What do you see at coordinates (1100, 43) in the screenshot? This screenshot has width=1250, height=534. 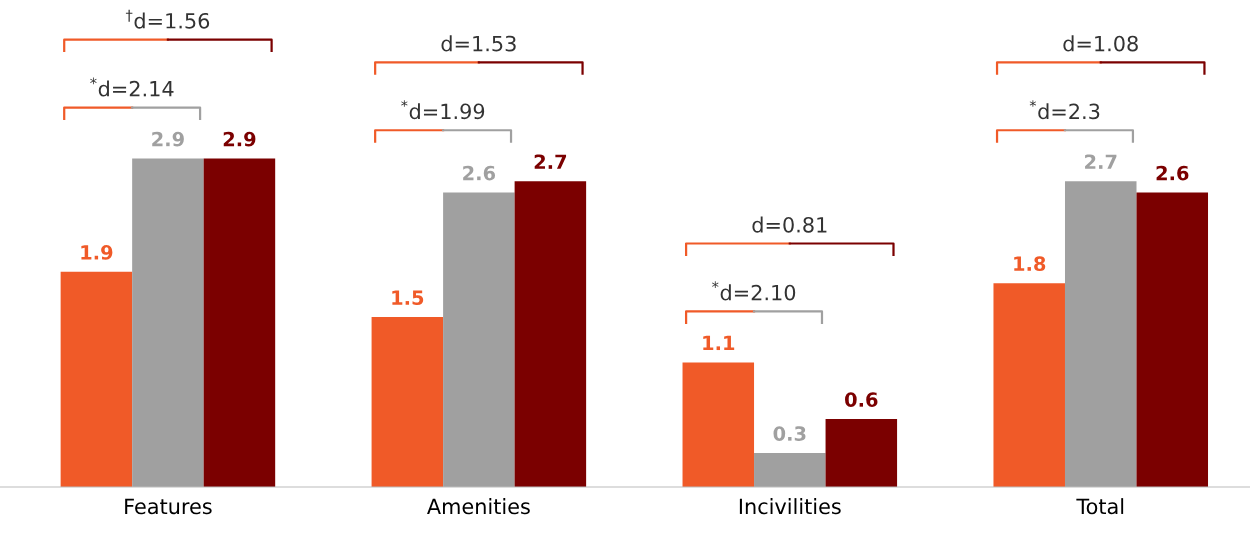 I see `text: d=1.08` at bounding box center [1100, 43].